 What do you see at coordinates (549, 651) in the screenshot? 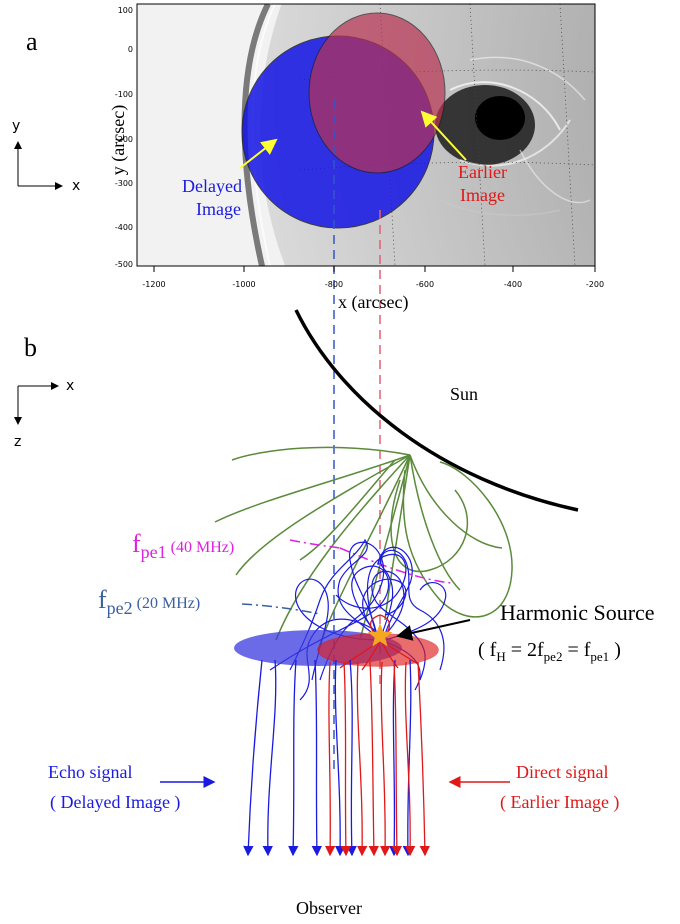
I see `harmonic-source-equation: ( fH = 2fpe2 = fpe1 )` at bounding box center [549, 651].